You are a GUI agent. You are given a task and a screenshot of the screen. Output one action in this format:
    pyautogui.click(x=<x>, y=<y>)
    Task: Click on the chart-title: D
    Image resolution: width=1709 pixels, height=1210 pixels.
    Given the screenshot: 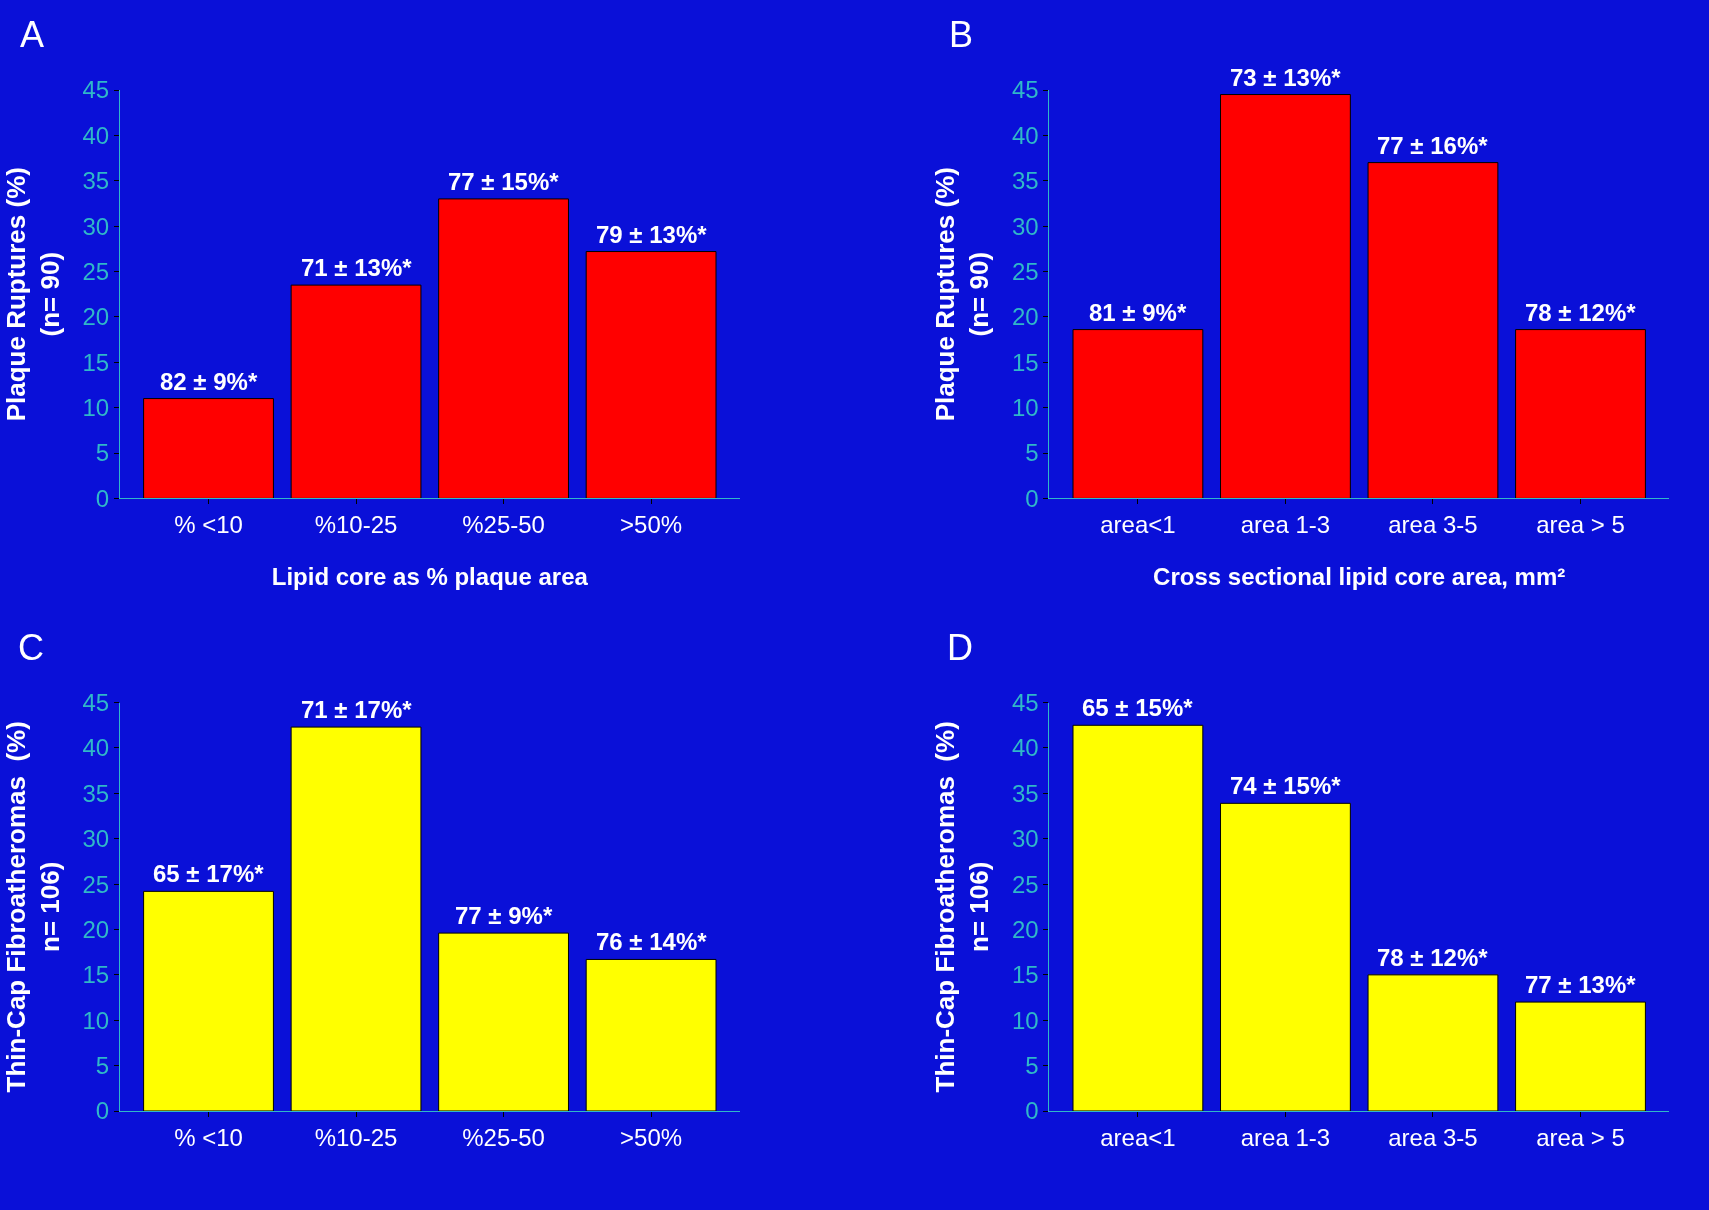 What is the action you would take?
    pyautogui.click(x=960, y=647)
    